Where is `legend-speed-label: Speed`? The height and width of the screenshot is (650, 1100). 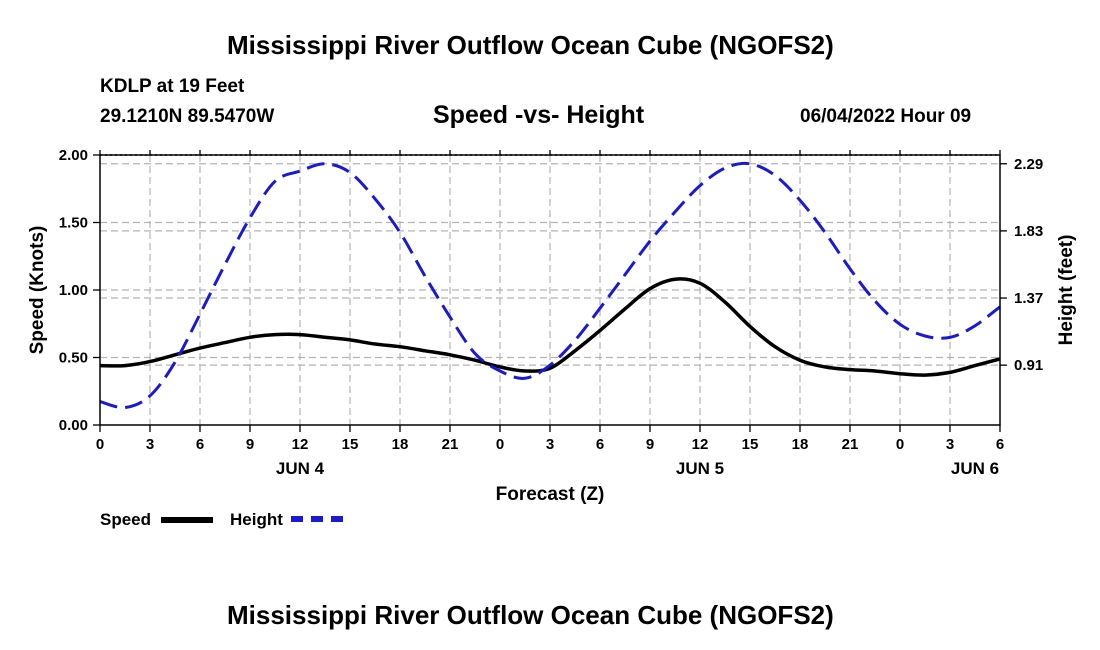 legend-speed-label: Speed is located at coordinates (126, 519).